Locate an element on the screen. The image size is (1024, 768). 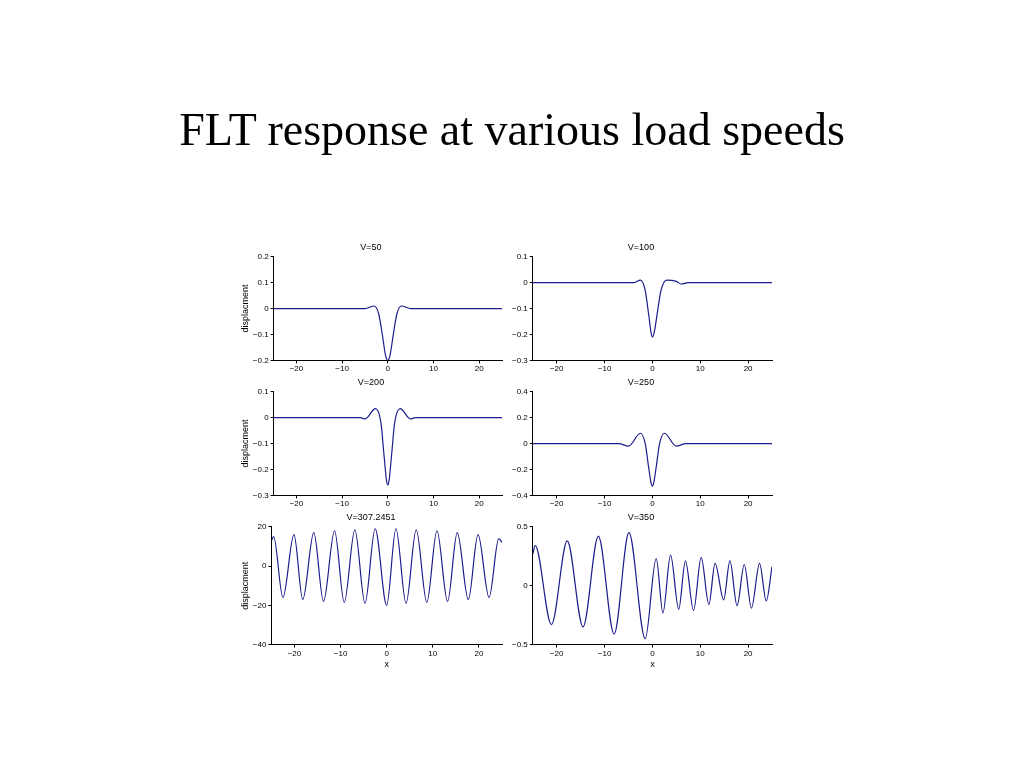
y-tick-label: 0.4 is located at coordinates (522, 391).